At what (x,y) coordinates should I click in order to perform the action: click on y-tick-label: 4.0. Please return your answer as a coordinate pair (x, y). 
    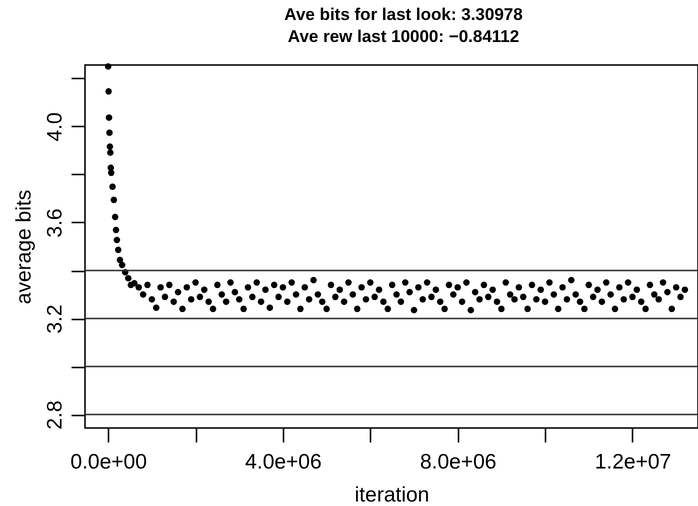
    Looking at the image, I should click on (55, 127).